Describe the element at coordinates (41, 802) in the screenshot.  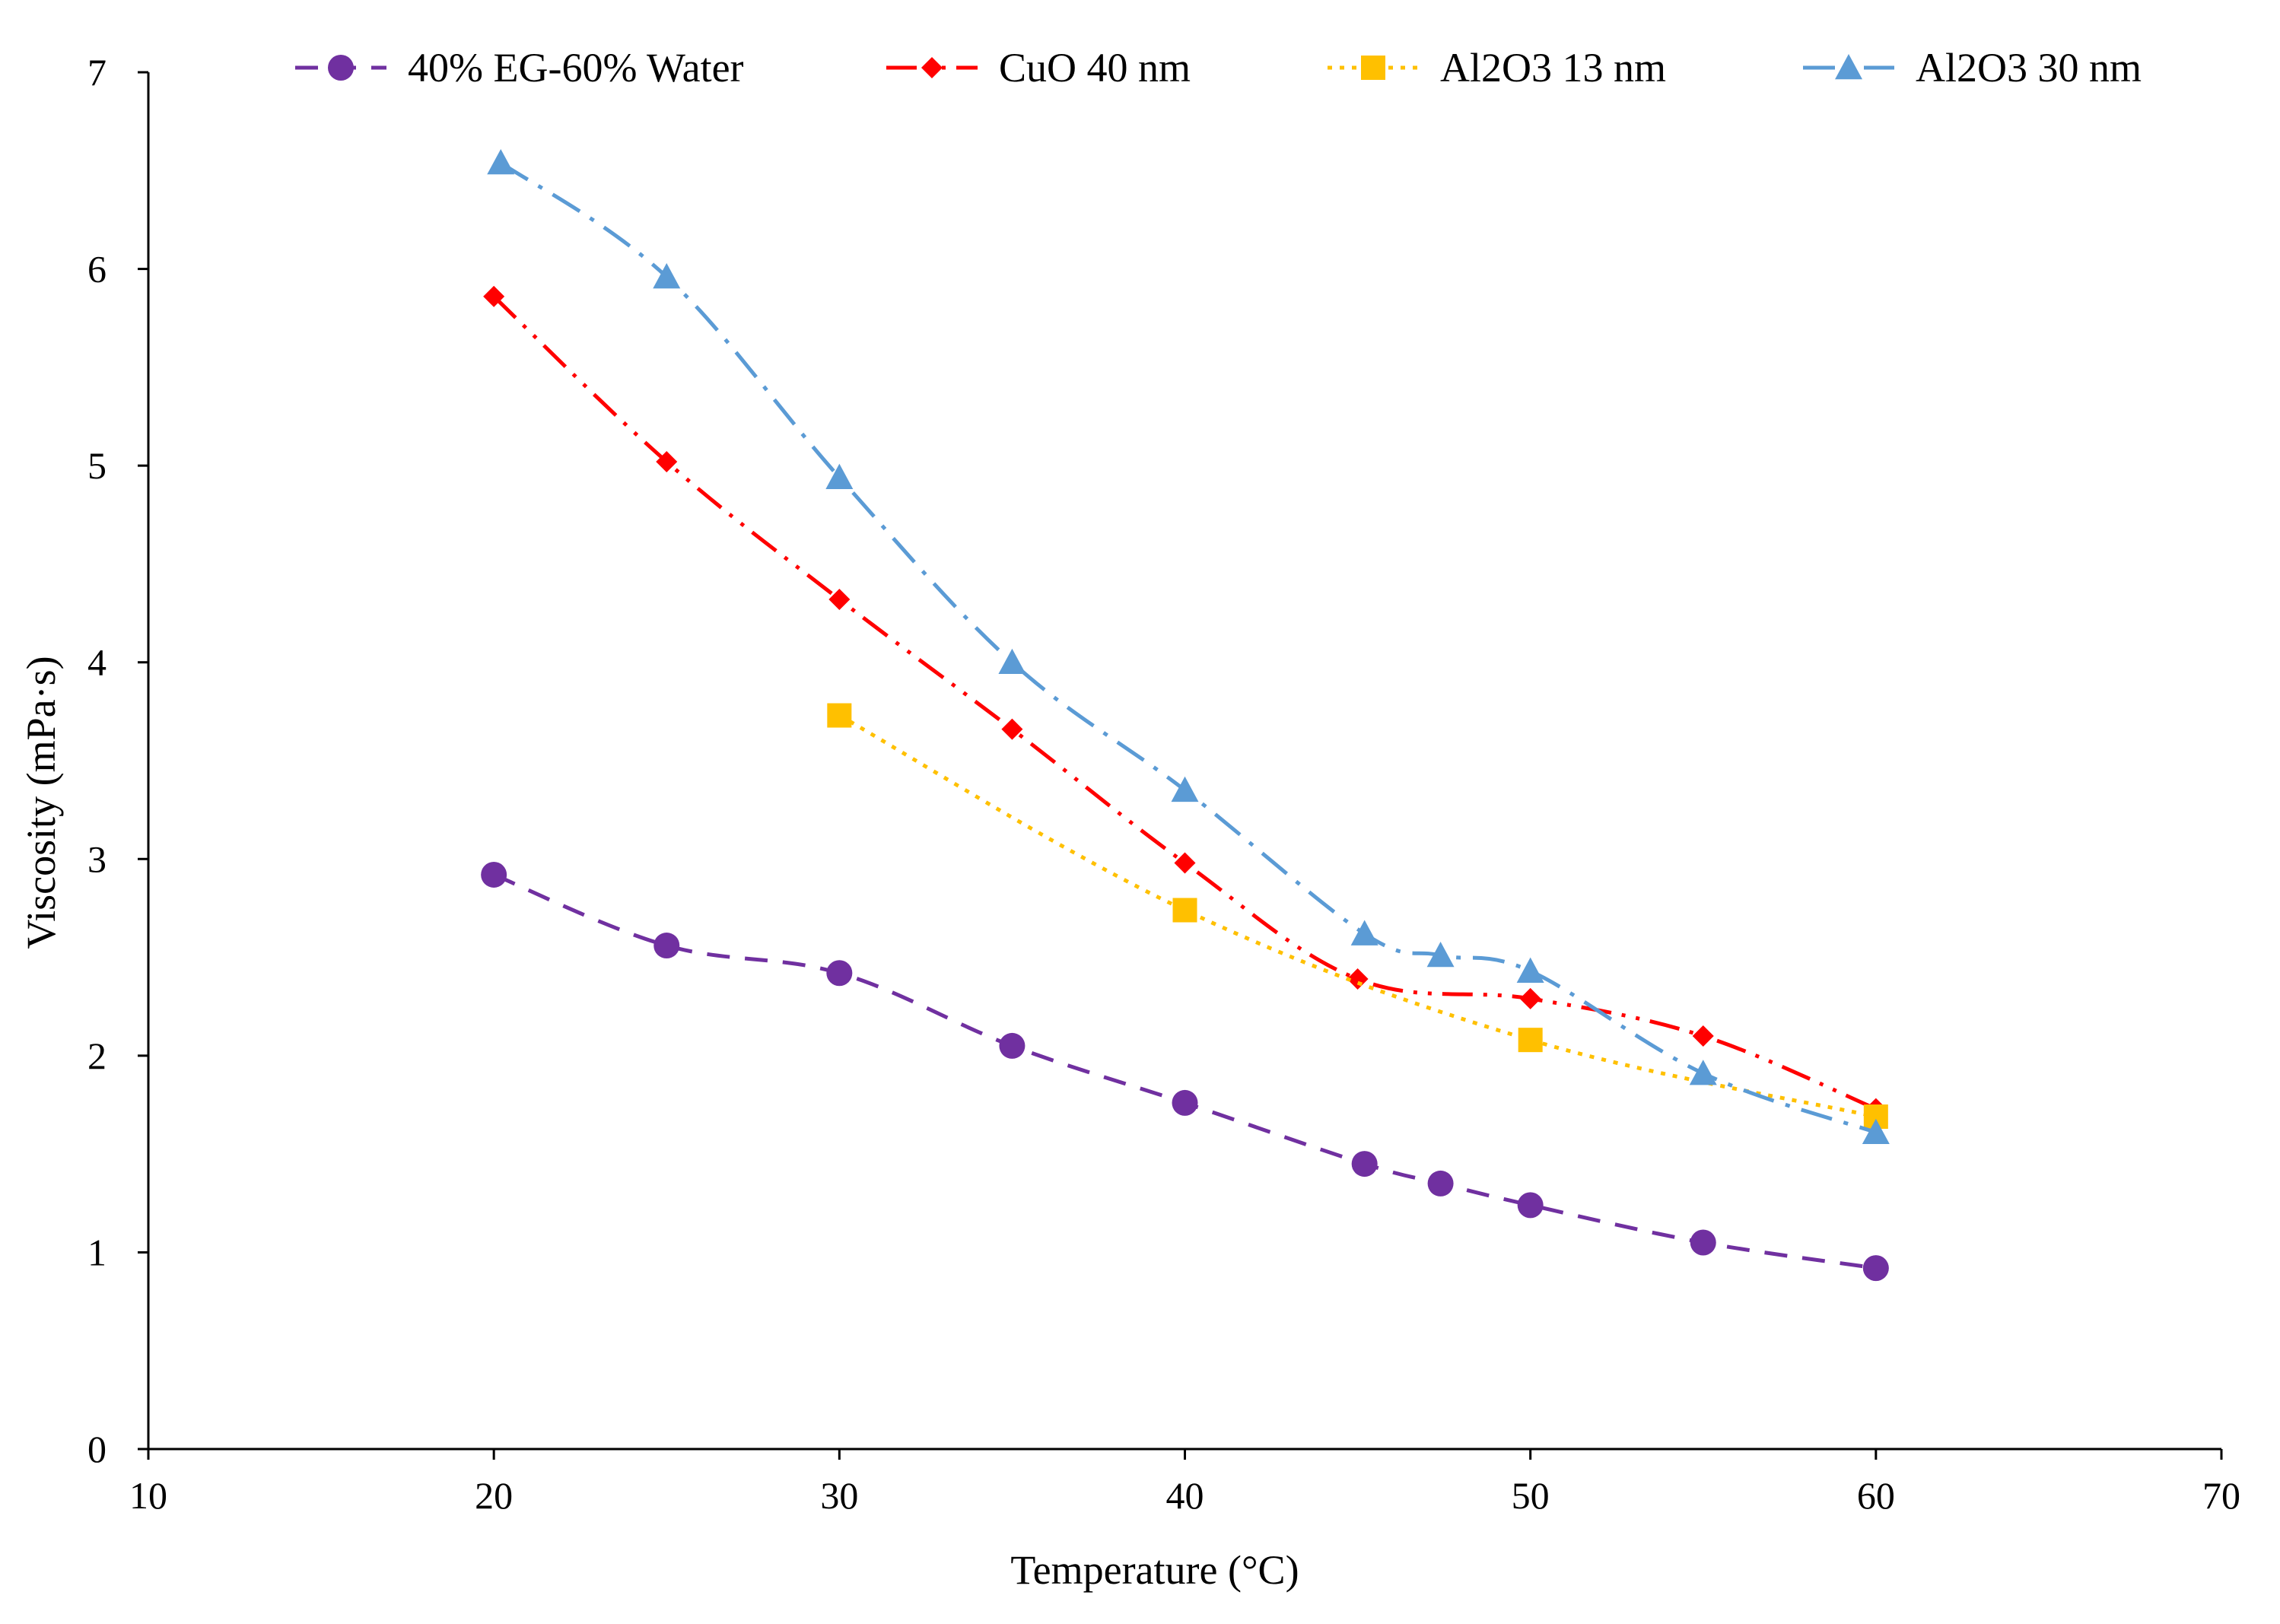
I see `y-axis-title: Viscosity (mPa·s)` at that location.